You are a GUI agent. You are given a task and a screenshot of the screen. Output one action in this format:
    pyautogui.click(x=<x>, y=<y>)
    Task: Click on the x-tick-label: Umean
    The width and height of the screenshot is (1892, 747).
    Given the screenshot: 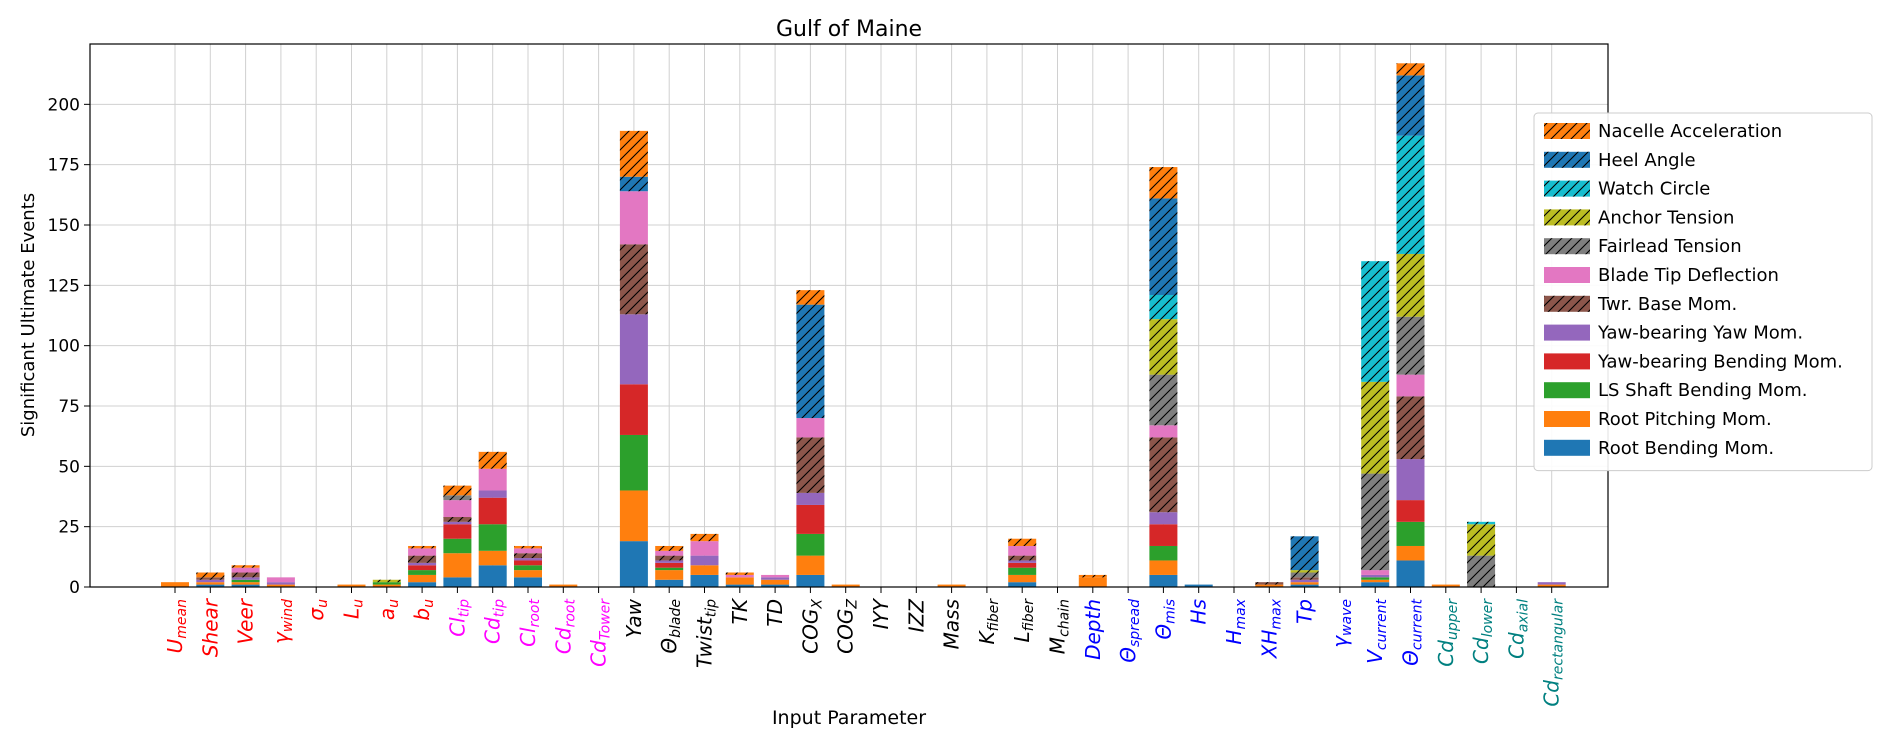 What is the action you would take?
    pyautogui.click(x=176, y=626)
    